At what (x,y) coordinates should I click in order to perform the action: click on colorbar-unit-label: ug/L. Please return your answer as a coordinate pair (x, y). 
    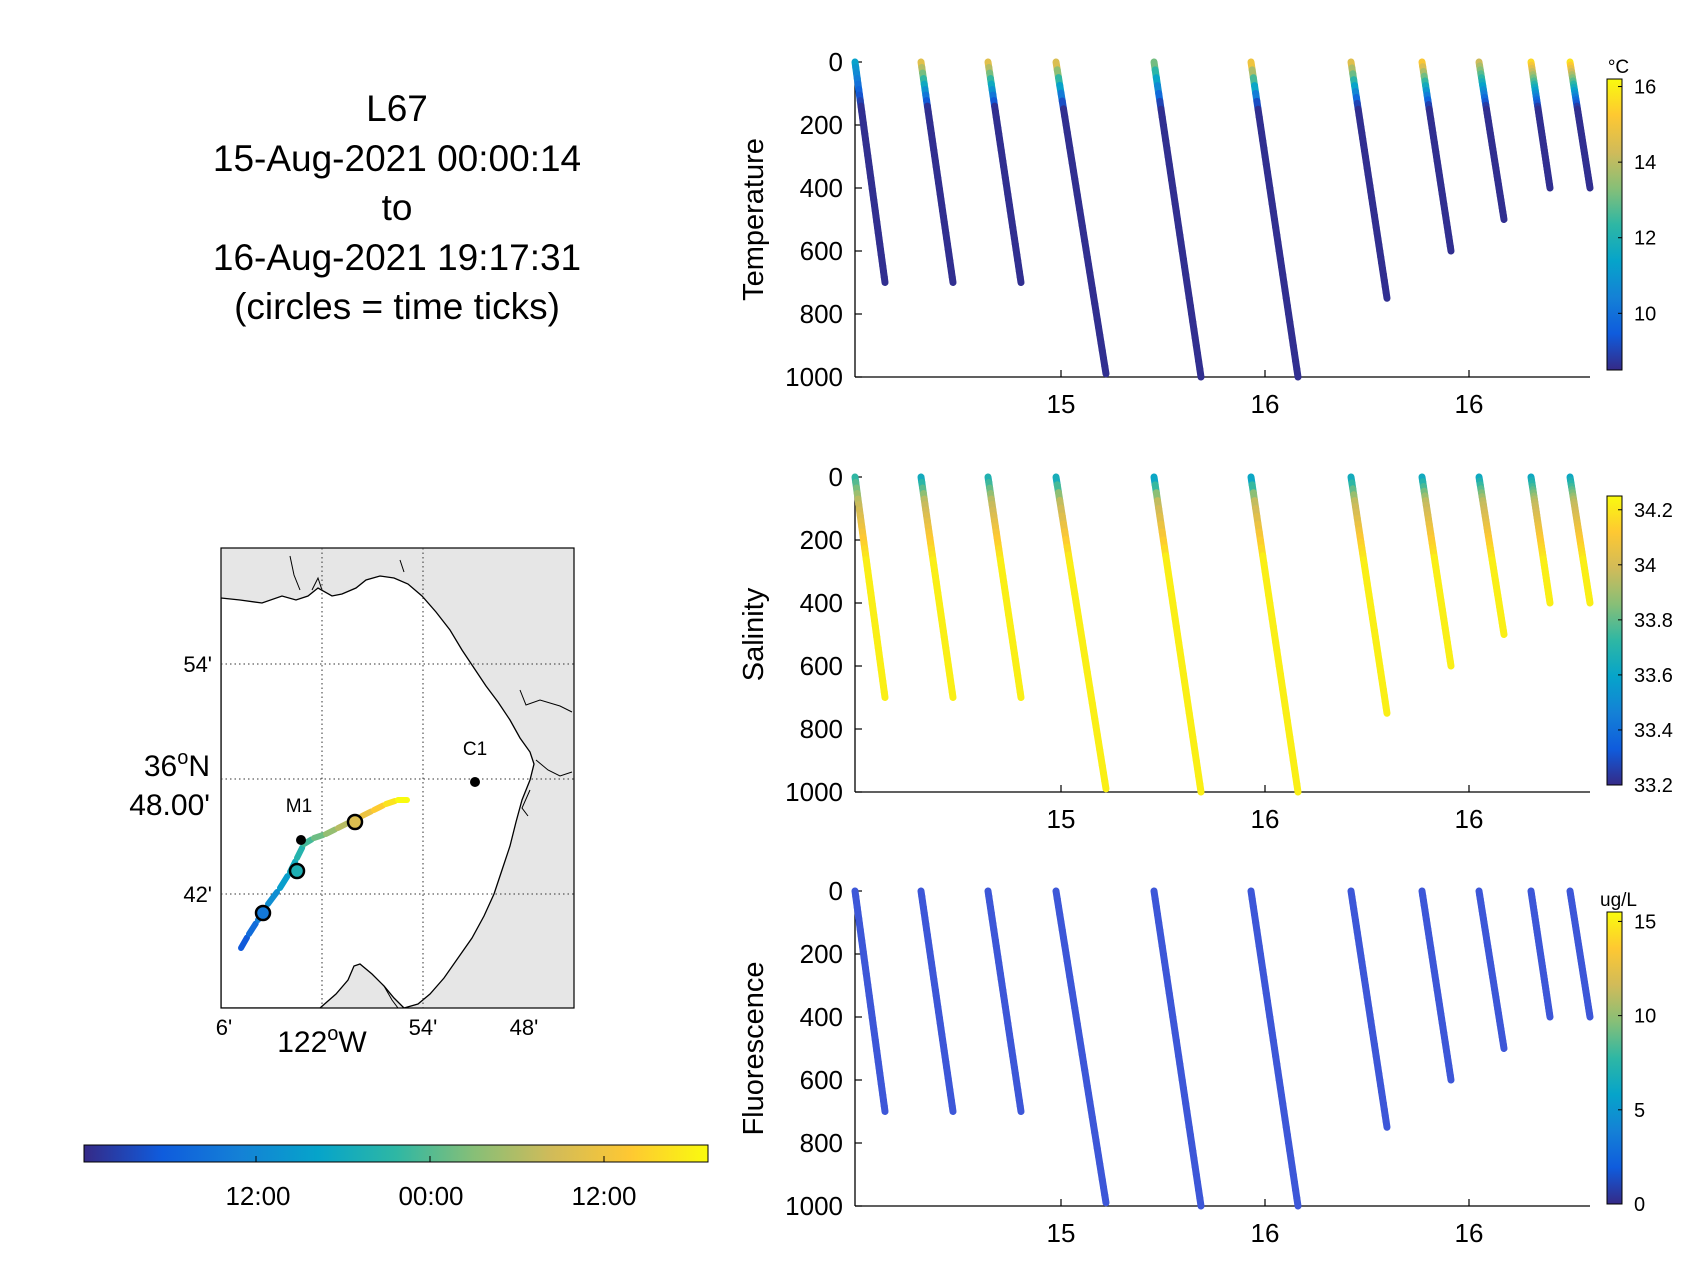
    Looking at the image, I should click on (1618, 900).